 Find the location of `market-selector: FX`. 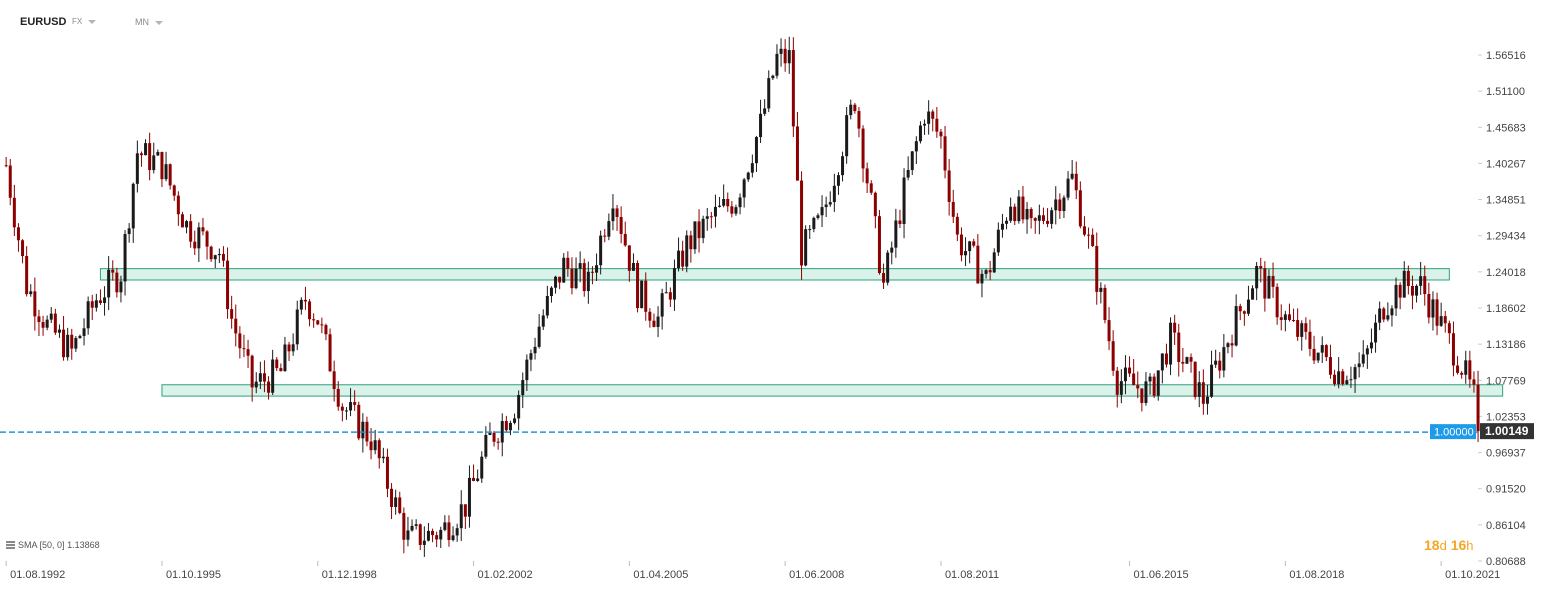

market-selector: FX is located at coordinates (84, 21).